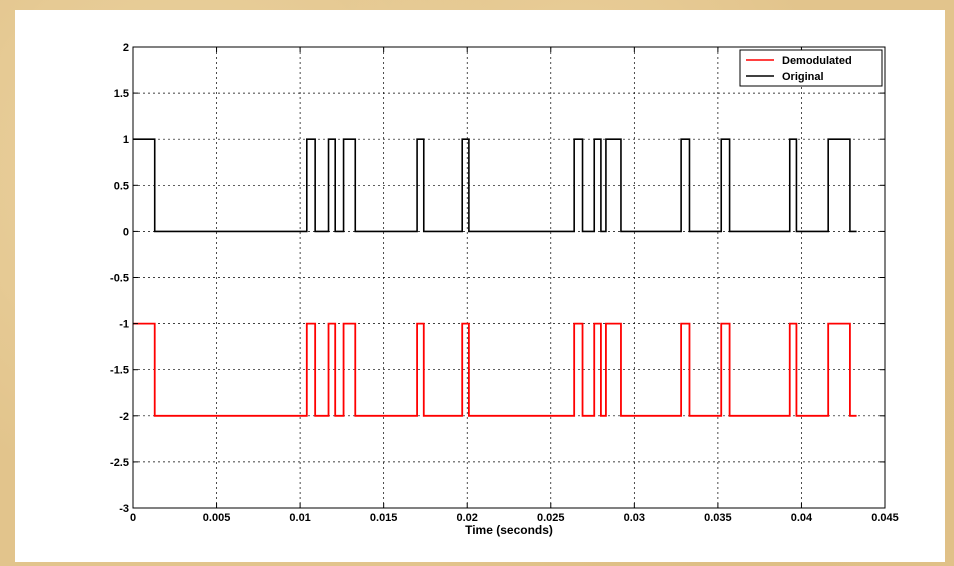  What do you see at coordinates (121, 94) in the screenshot?
I see `y-tick-label: 1.5` at bounding box center [121, 94].